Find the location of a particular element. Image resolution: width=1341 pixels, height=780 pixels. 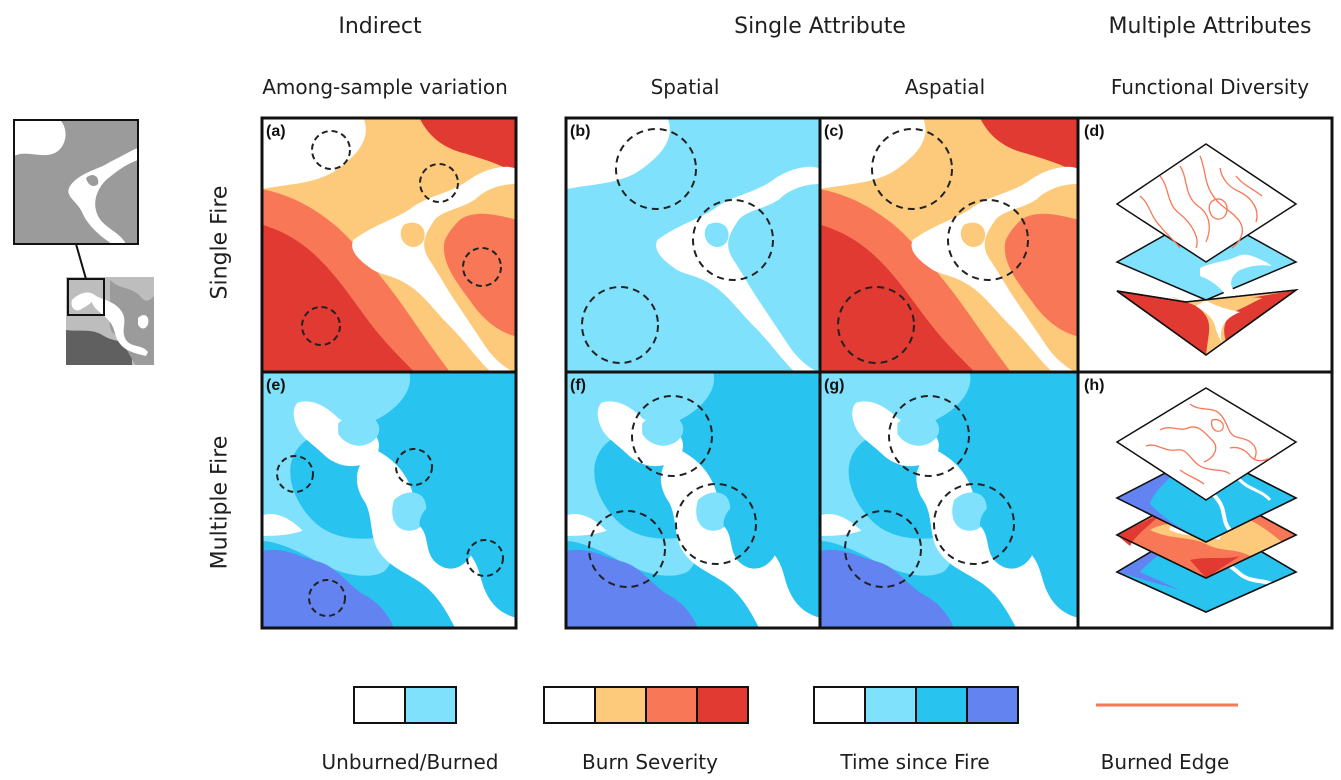

panel-f-sample-circles is located at coordinates (672, 491).